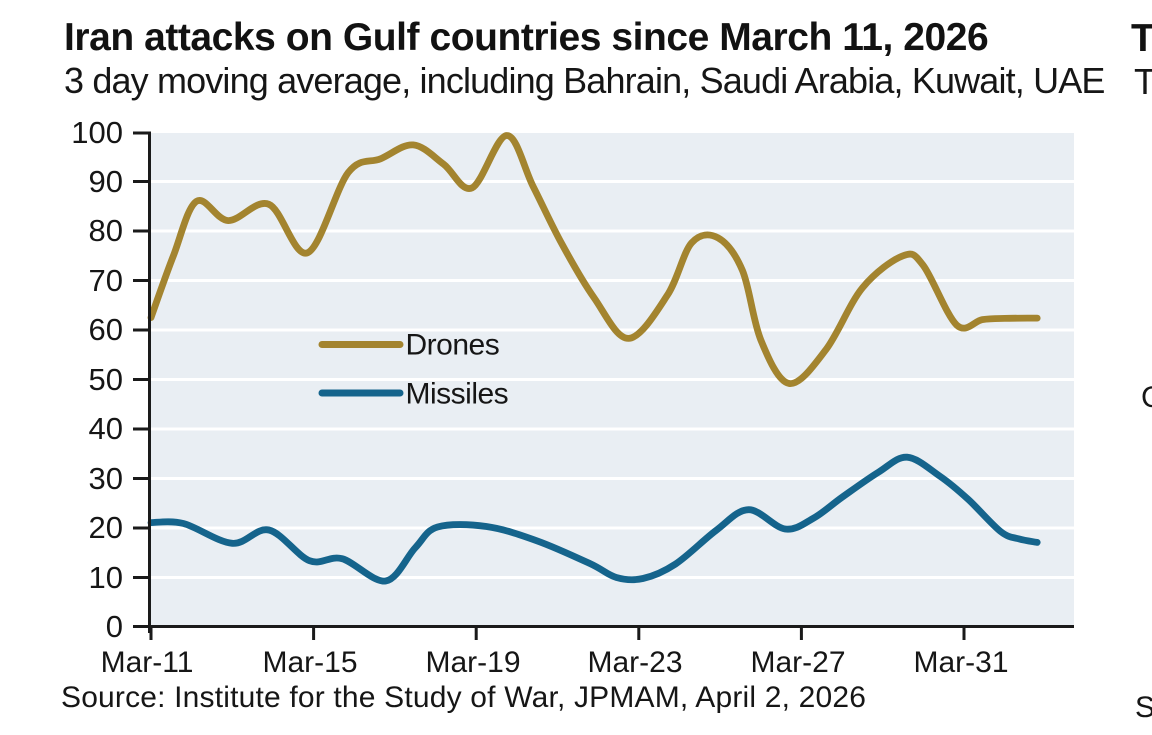 This screenshot has width=1152, height=735. I want to click on svg-text: 20, so click(106, 527).